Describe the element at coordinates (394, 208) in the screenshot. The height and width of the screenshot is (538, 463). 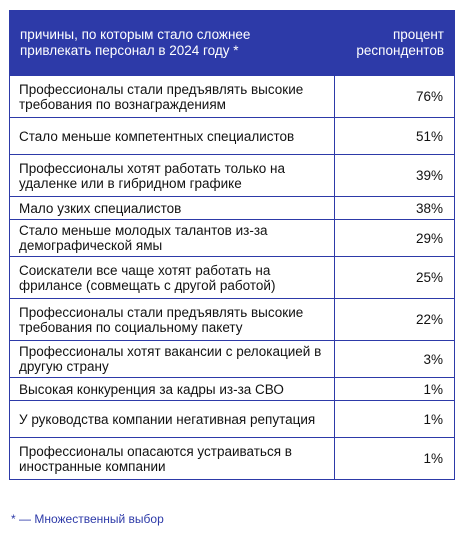
I see `row-percent: 38%` at that location.